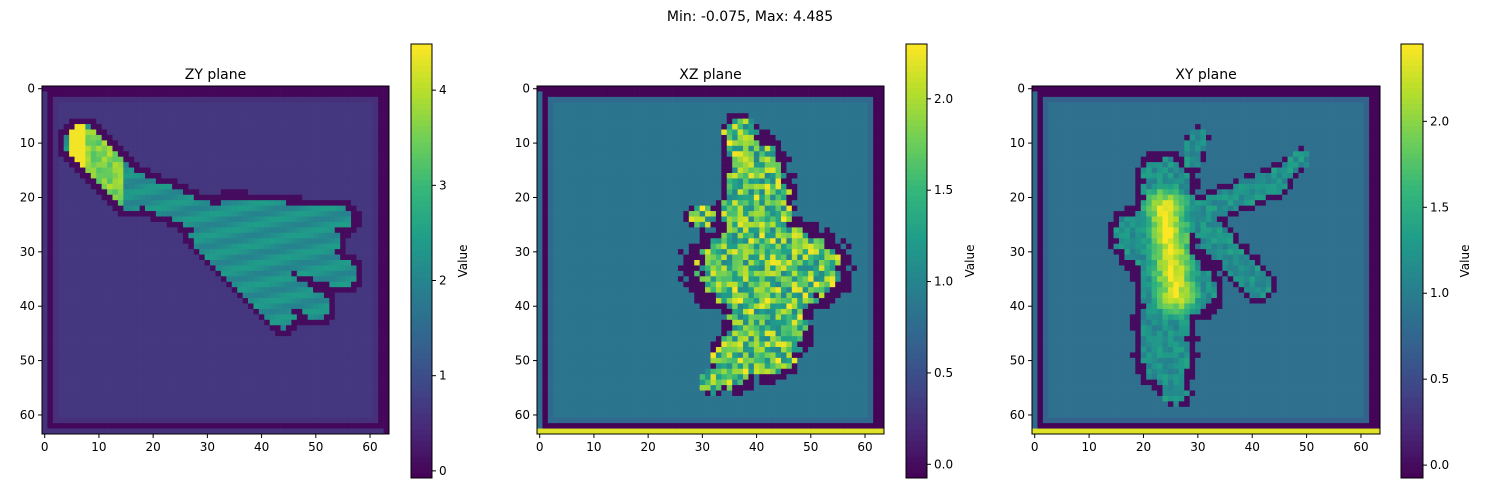 The image size is (1500, 500). I want to click on x-tick-label: 50, so click(315, 447).